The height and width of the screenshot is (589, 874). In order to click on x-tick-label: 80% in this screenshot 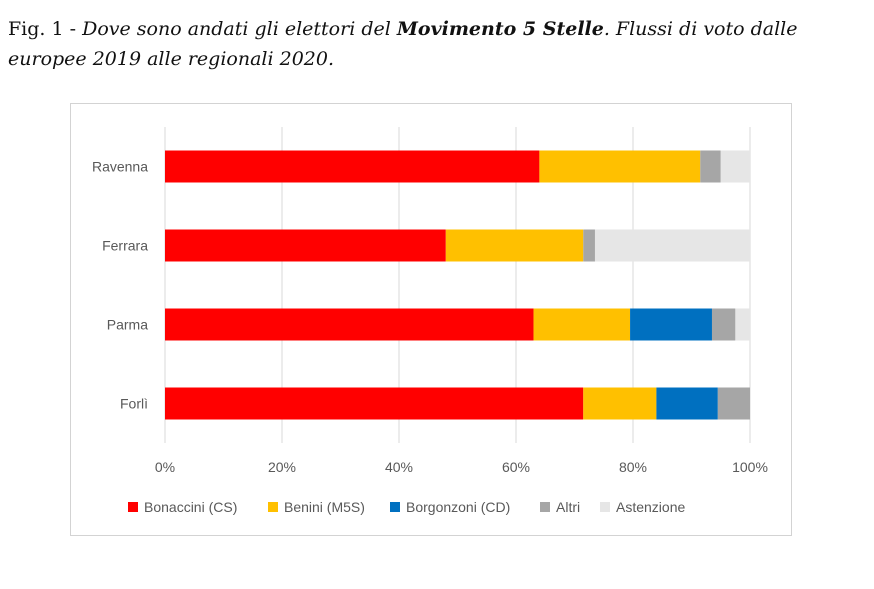, I will do `click(633, 467)`.